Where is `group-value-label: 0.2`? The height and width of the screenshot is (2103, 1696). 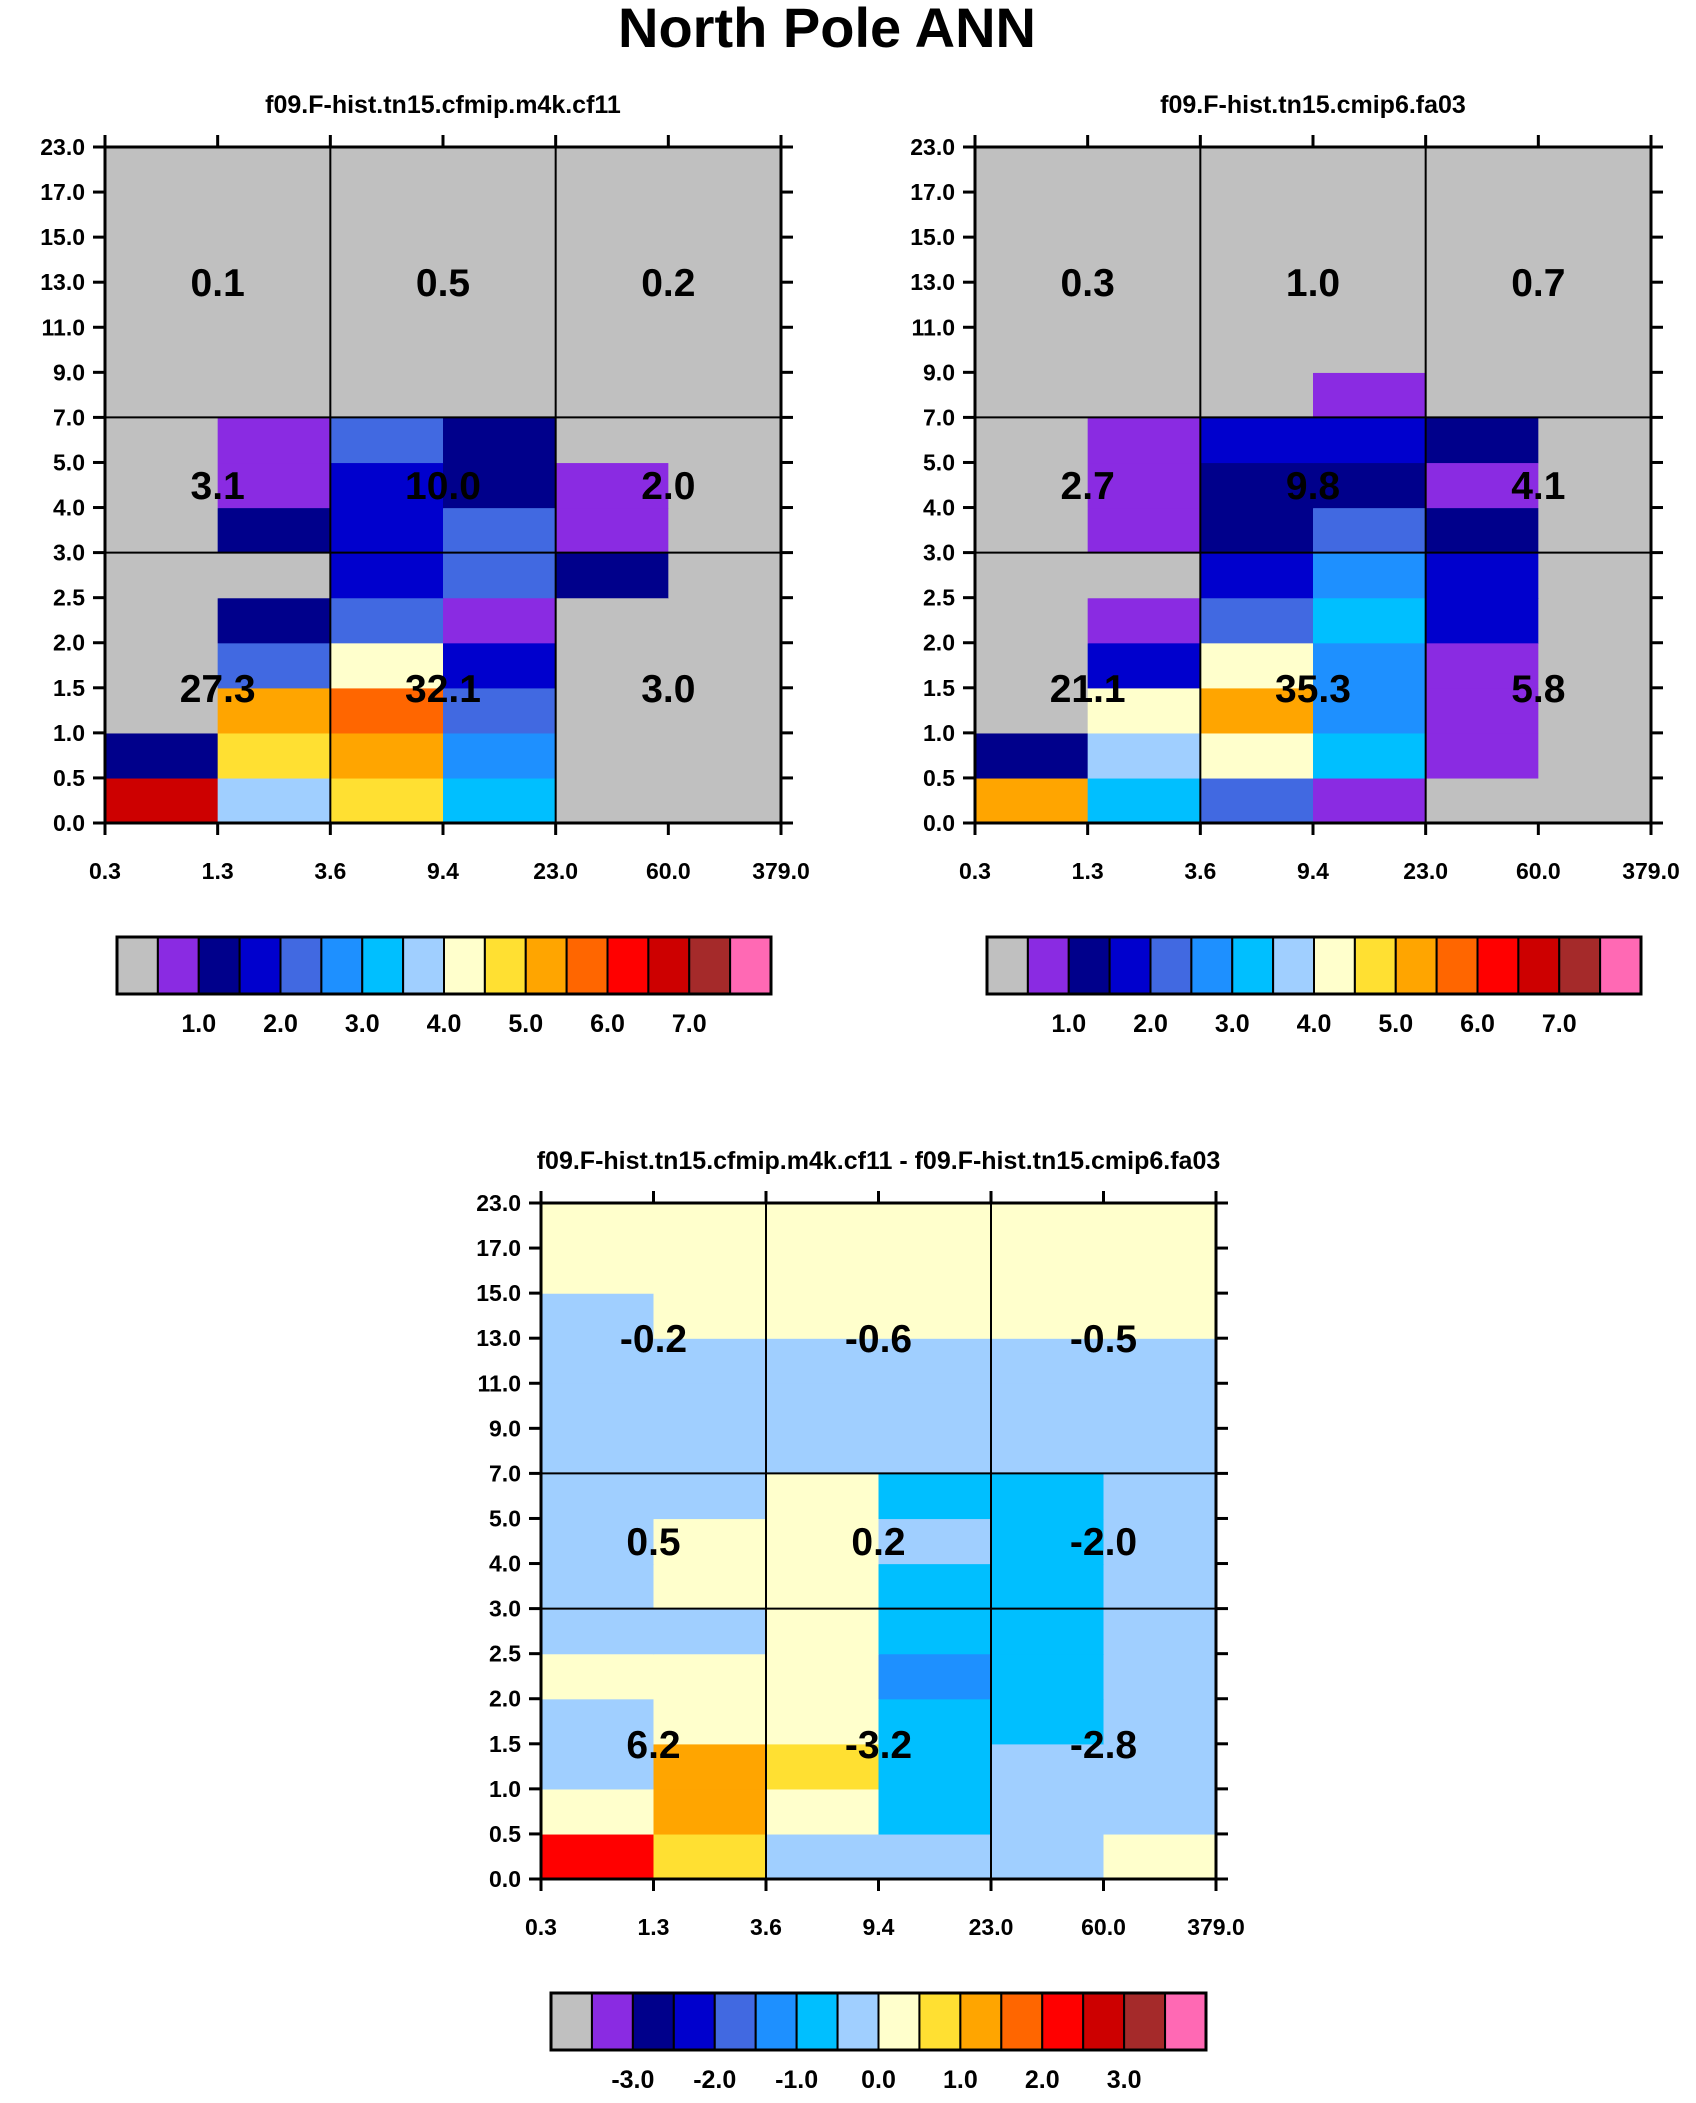
group-value-label: 0.2 is located at coordinates (878, 1542).